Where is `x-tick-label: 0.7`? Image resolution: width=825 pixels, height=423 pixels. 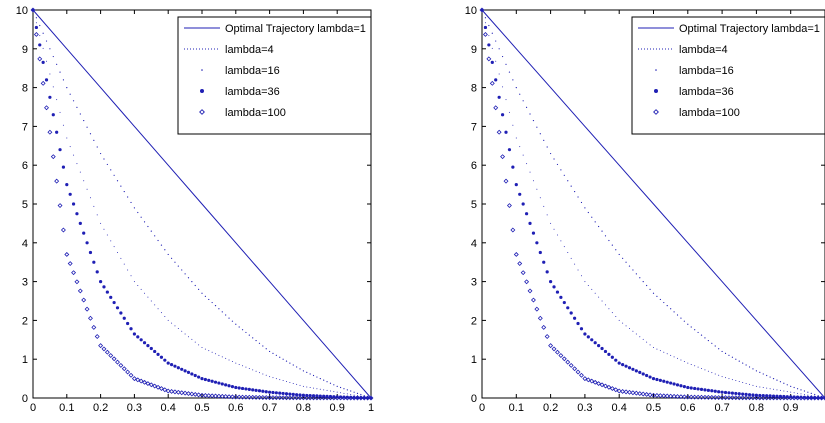
x-tick-label: 0.7 is located at coordinates (721, 408).